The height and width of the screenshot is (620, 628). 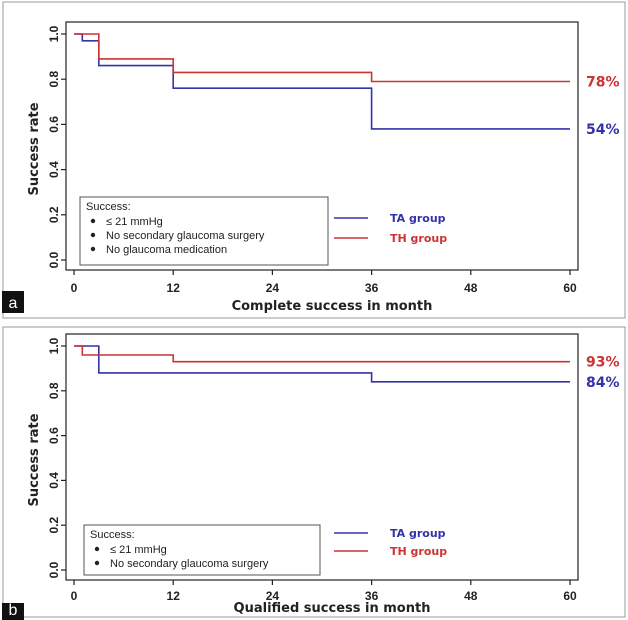 I want to click on panel-letter: a, so click(x=13, y=303).